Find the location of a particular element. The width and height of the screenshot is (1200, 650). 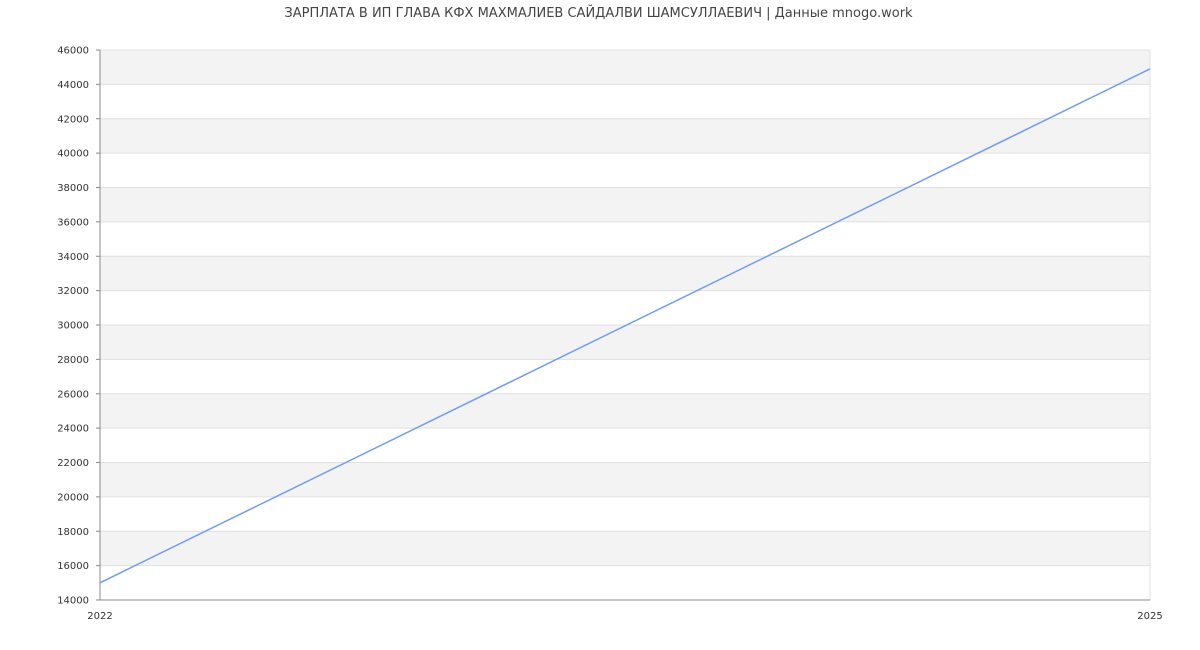

y-tick-label: 36000 is located at coordinates (73, 222).